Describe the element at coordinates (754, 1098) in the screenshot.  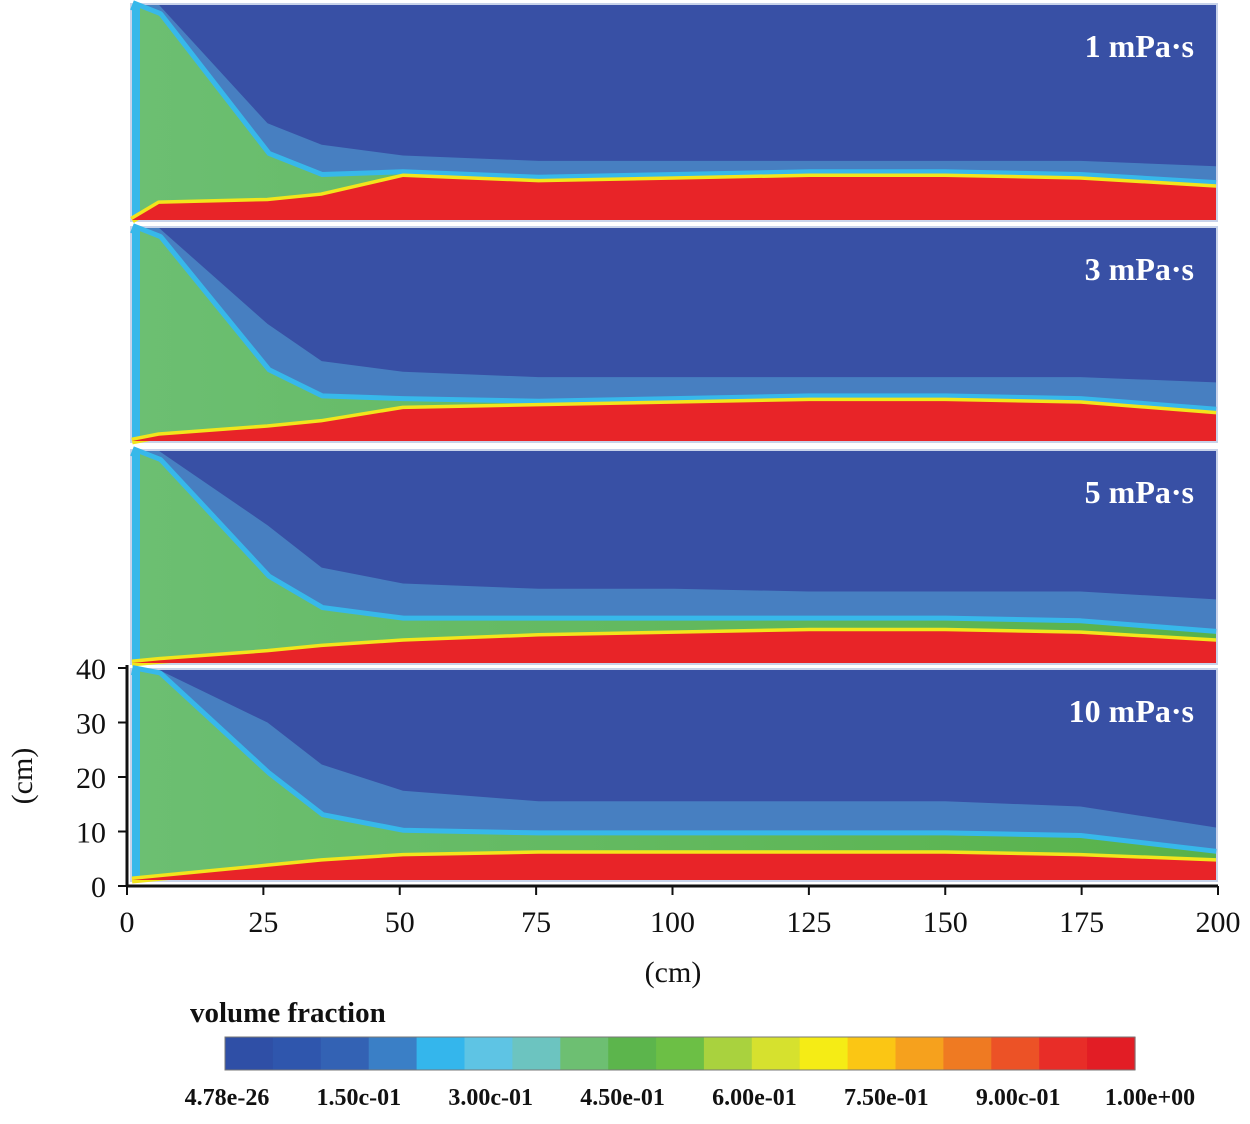
I see `colorbar-label: 6.00e-01` at that location.